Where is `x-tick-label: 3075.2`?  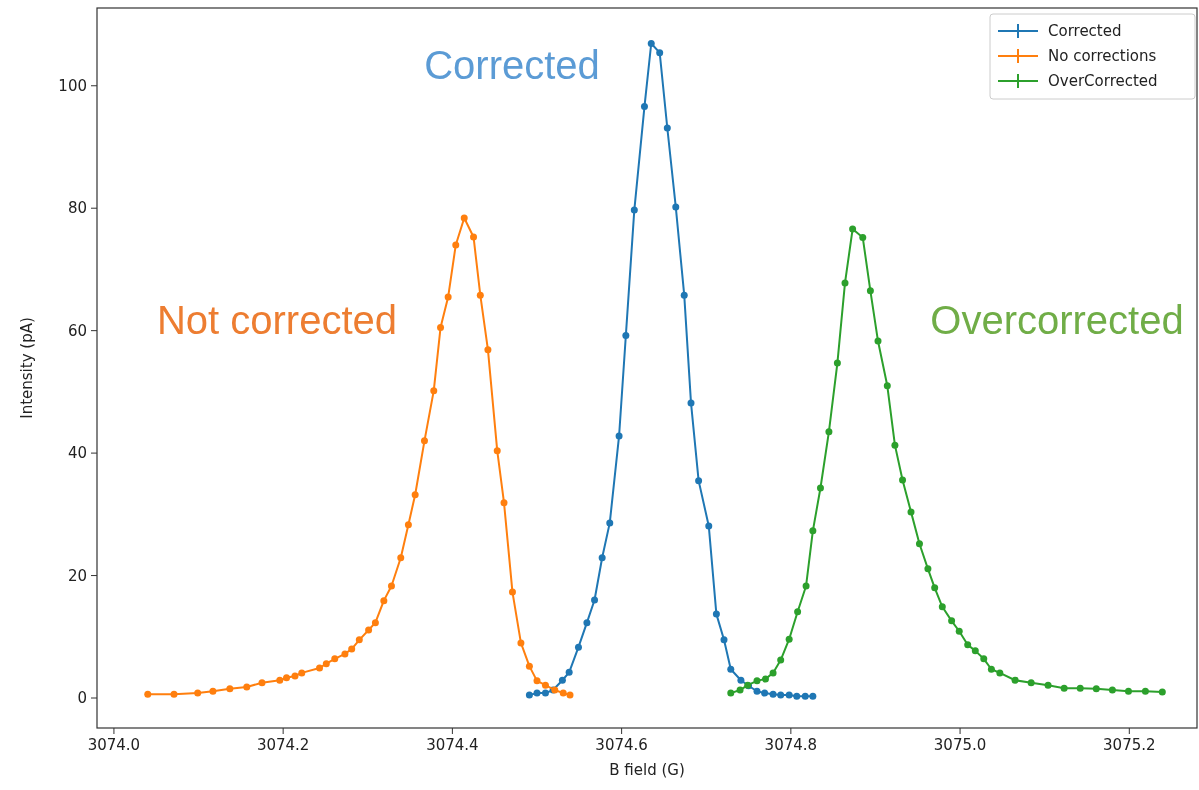 x-tick-label: 3075.2 is located at coordinates (1129, 745).